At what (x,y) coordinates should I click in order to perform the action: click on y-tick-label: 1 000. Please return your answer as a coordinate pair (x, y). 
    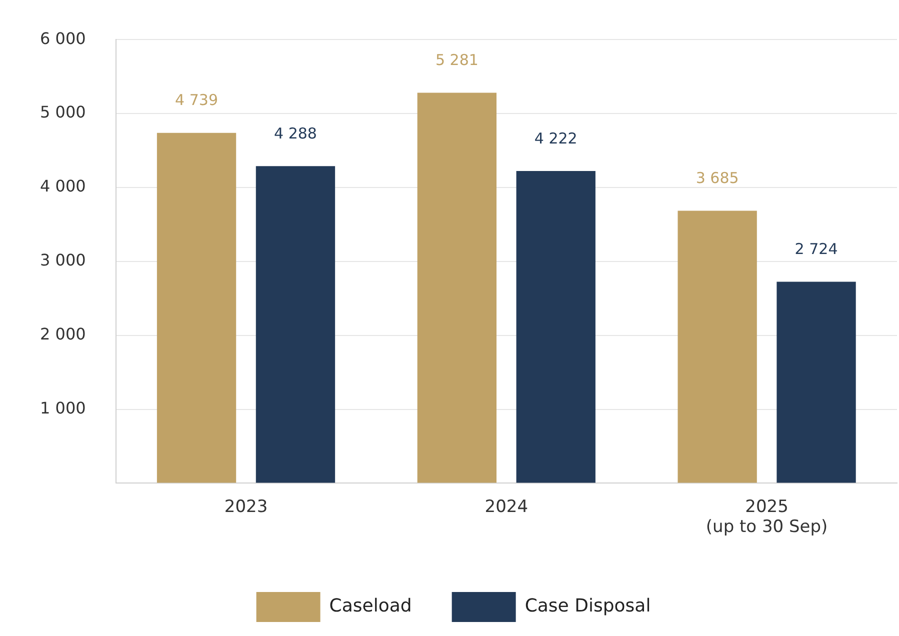
    Looking at the image, I should click on (63, 408).